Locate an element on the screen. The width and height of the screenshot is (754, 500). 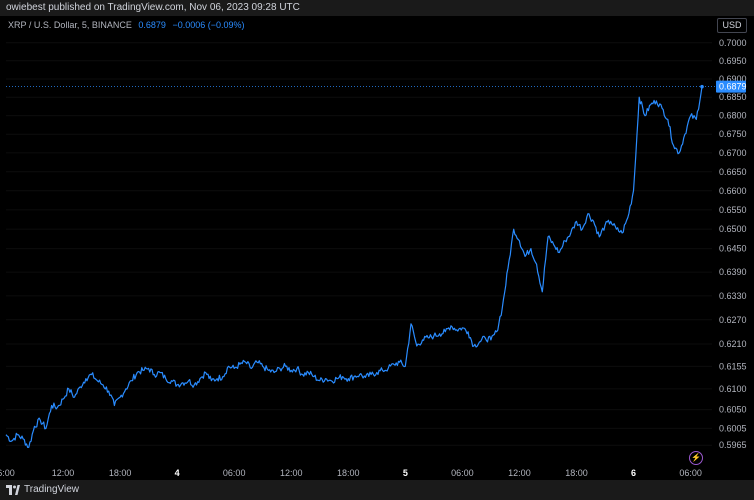
currency-button: USD is located at coordinates (732, 25).